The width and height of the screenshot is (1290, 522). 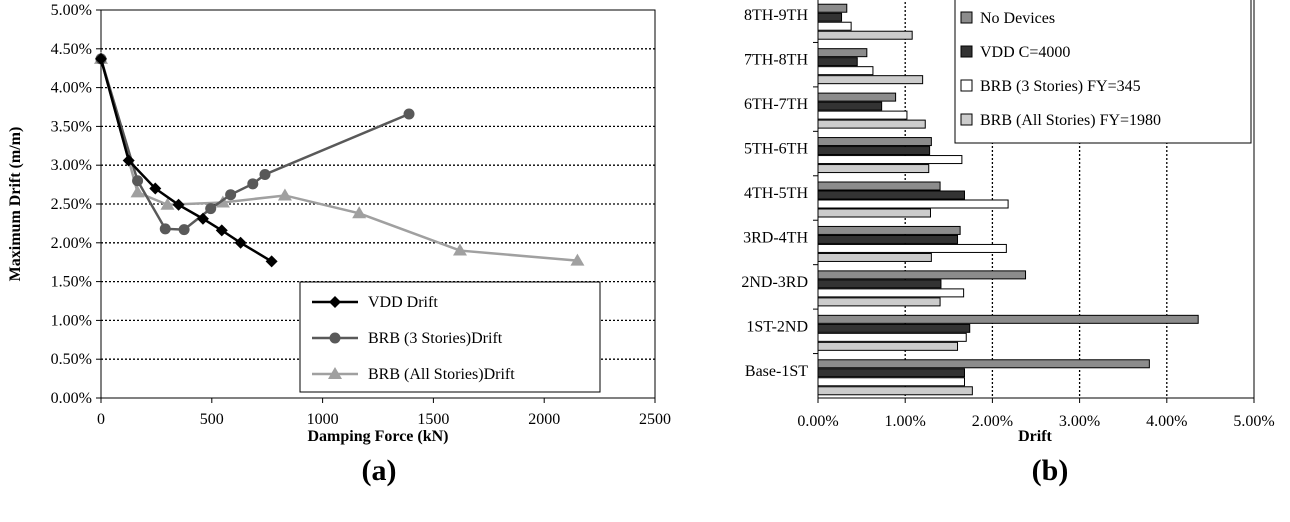 What do you see at coordinates (71, 88) in the screenshot?
I see `y-tick-label-a: 4.00%` at bounding box center [71, 88].